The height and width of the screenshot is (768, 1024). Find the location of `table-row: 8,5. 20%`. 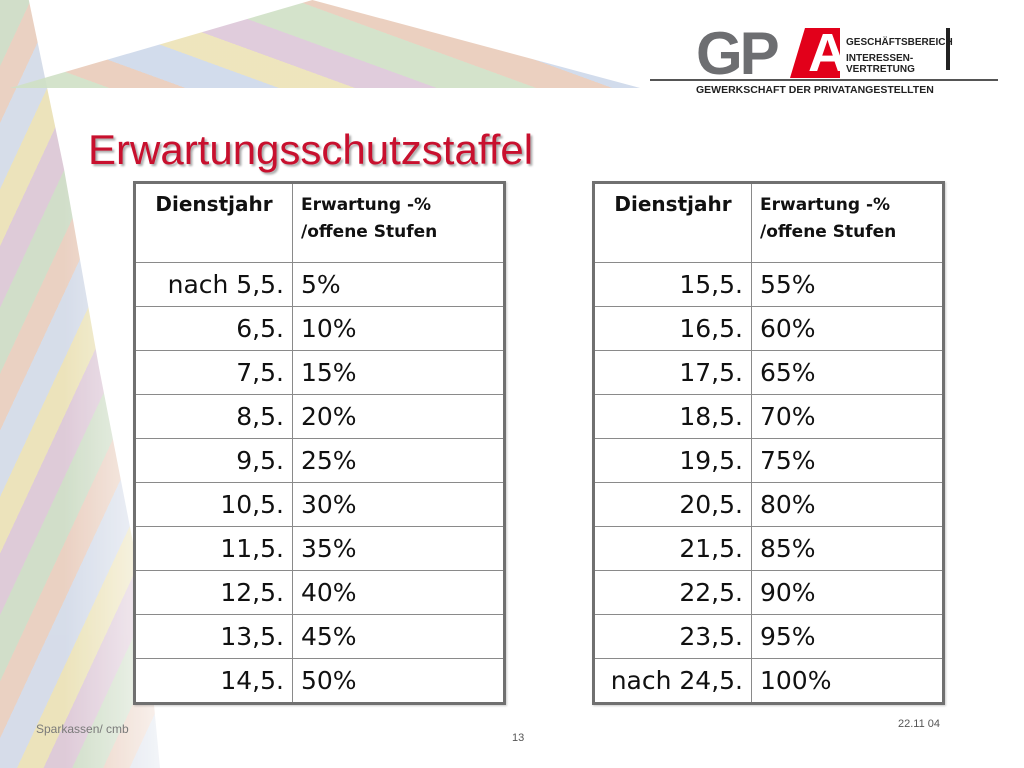

table-row: 8,5. 20% is located at coordinates (319, 416).